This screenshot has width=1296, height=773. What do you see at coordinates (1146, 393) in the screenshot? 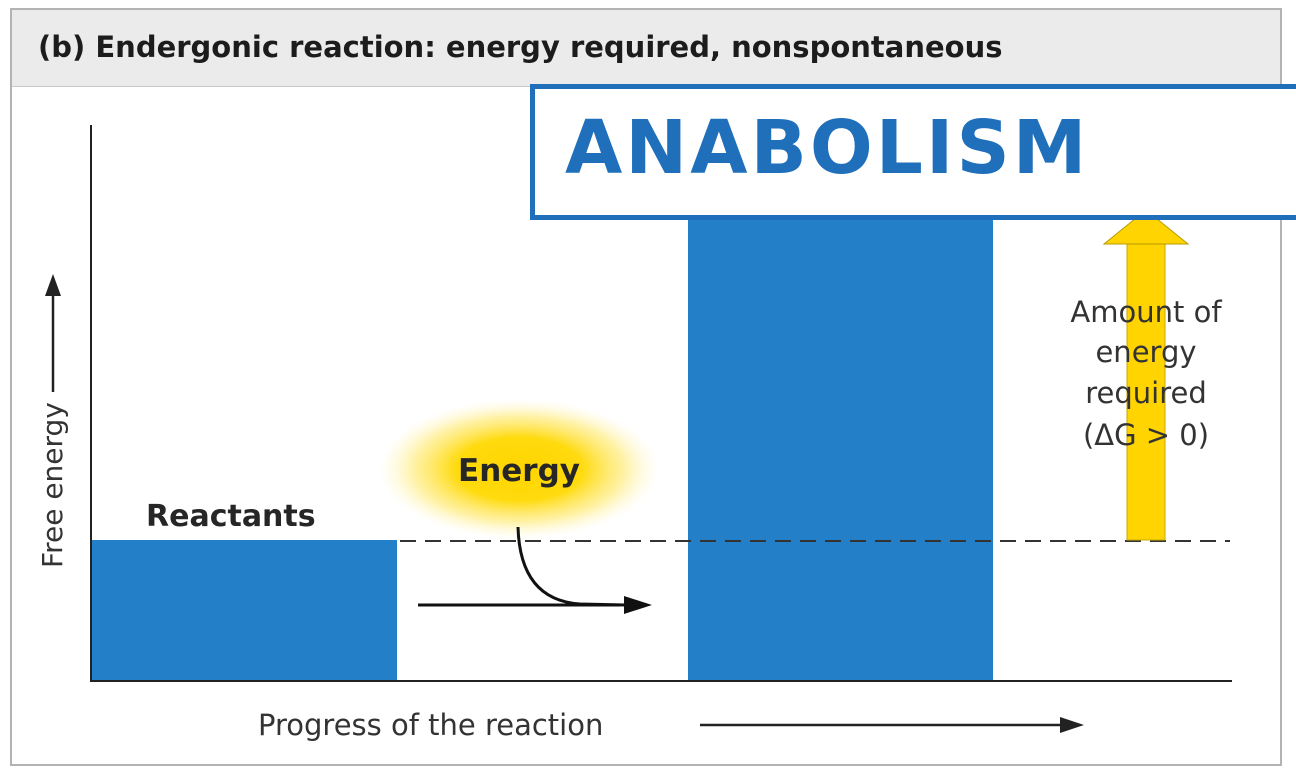
I see `delta-g-note-line3: required` at bounding box center [1146, 393].